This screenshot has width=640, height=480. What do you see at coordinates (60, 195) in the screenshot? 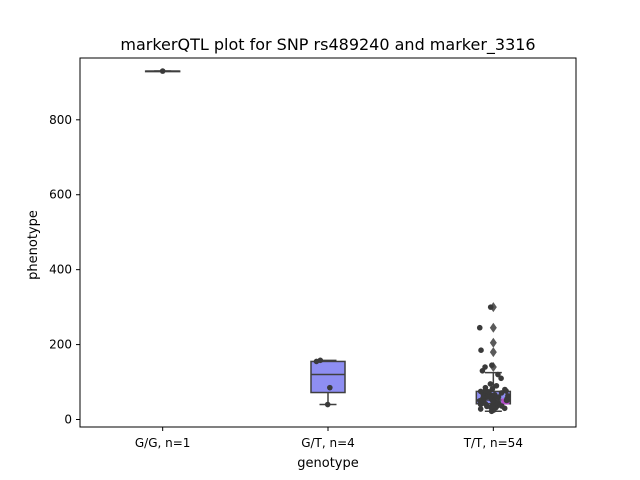
I see `y-tick-label: 600` at bounding box center [60, 195].